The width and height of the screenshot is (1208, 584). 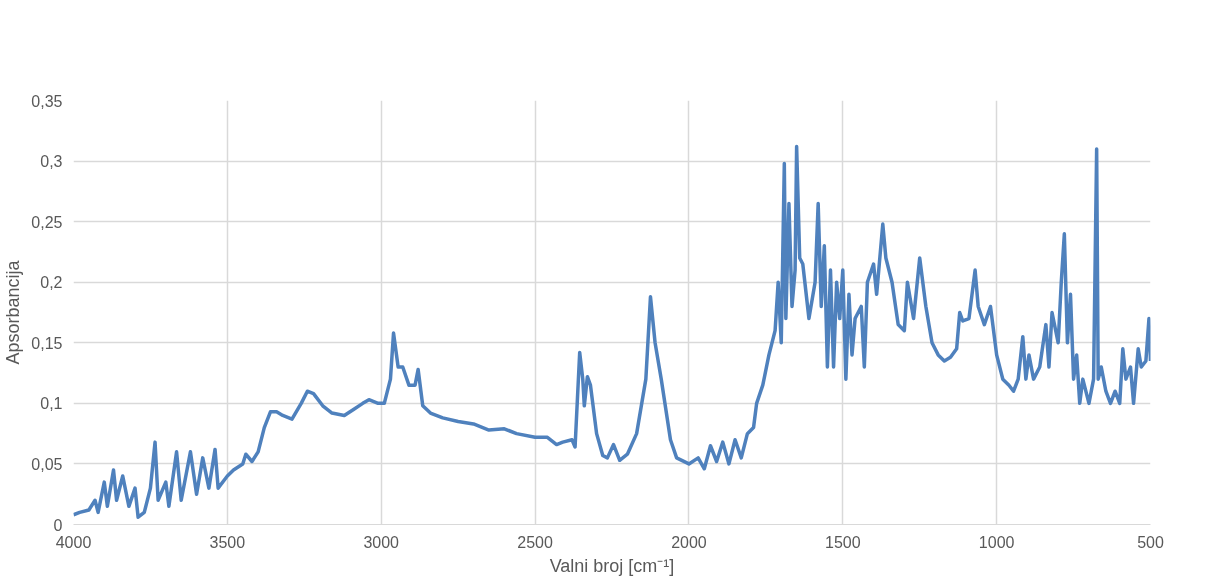 What do you see at coordinates (842, 542) in the screenshot?
I see `x-tick-label: 1500` at bounding box center [842, 542].